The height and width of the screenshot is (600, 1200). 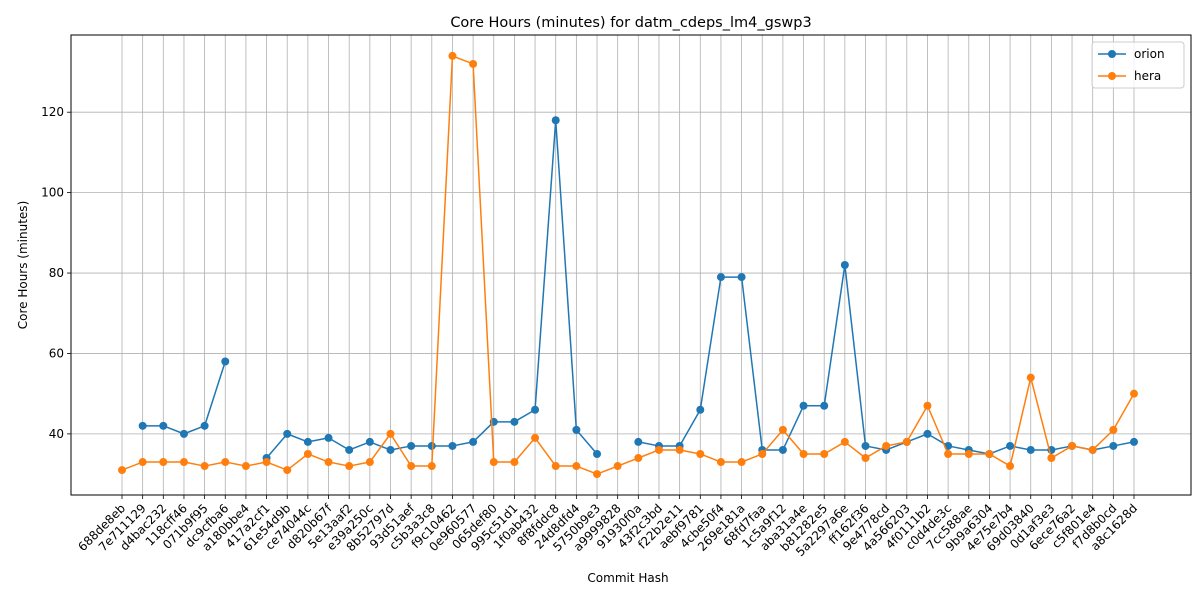 What do you see at coordinates (1147, 76) in the screenshot?
I see `legend-label-hera: hera` at bounding box center [1147, 76].